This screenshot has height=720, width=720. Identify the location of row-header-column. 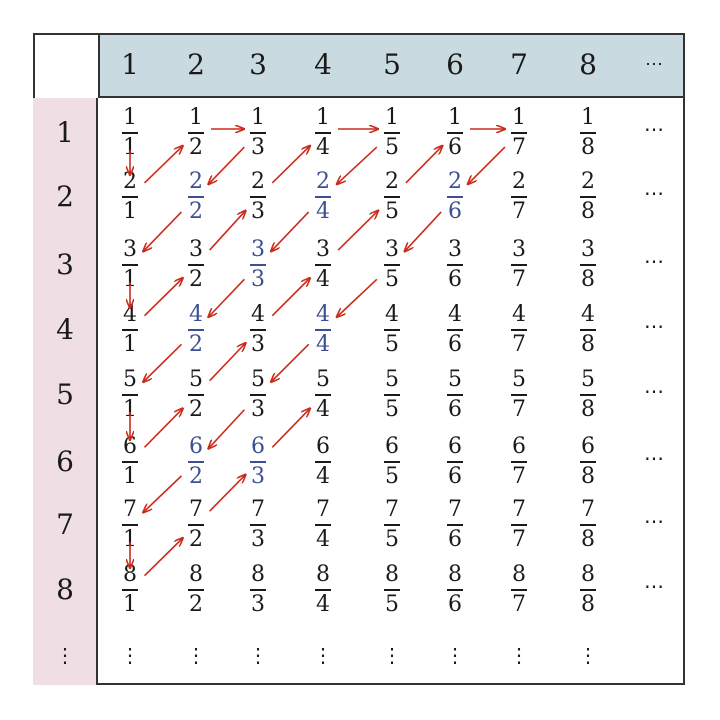
(65, 391).